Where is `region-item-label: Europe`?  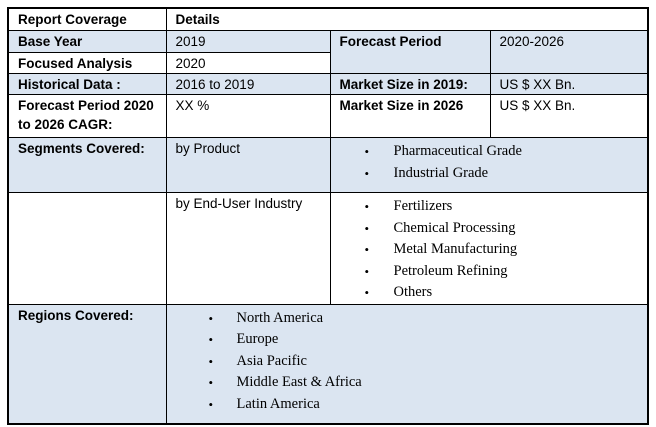
region-item-label: Europe is located at coordinates (257, 339).